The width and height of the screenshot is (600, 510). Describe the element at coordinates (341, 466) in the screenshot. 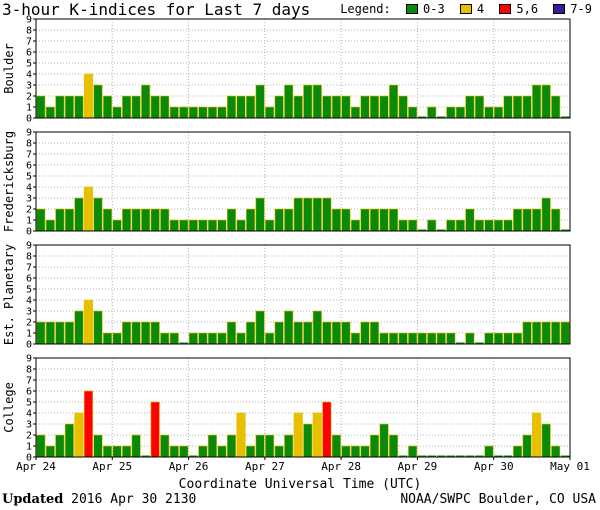

I see `x-tick-label: Apr 28` at that location.